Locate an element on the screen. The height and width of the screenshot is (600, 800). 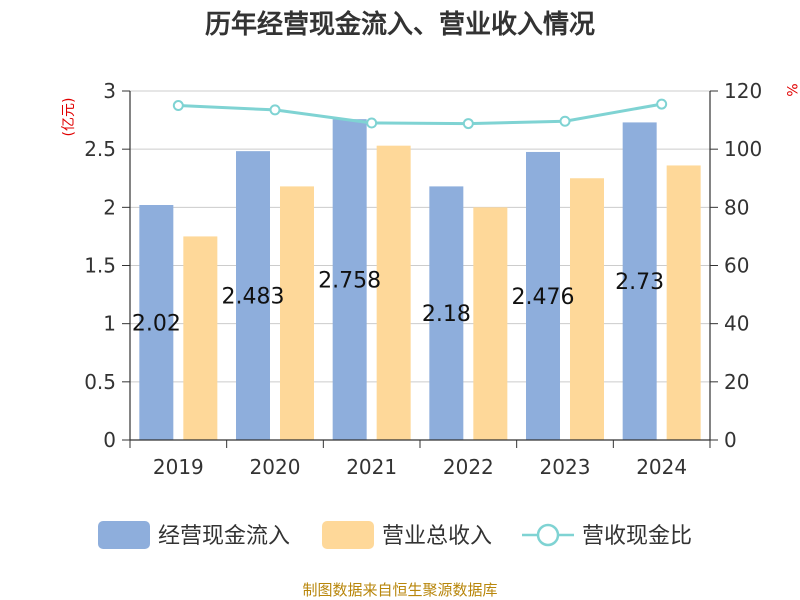
source-note: 制图数据来自恒生聚源数据库 is located at coordinates (399, 590).